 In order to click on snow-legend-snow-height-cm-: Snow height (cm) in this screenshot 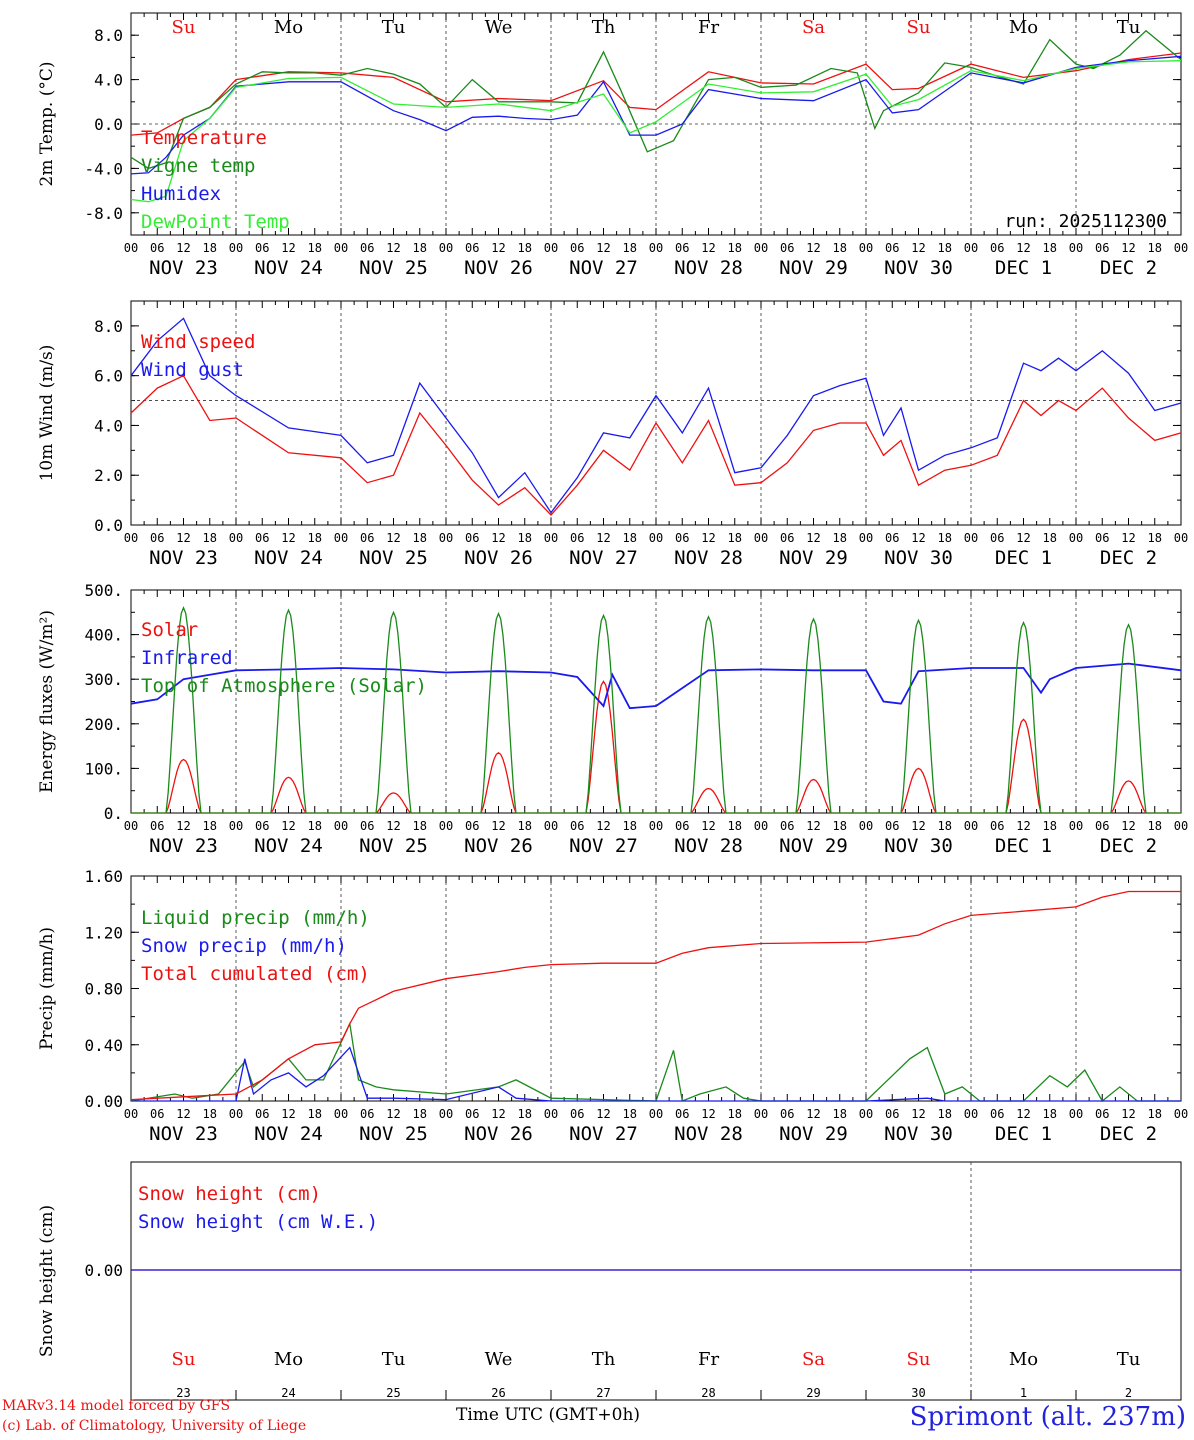, I will do `click(229, 1194)`.